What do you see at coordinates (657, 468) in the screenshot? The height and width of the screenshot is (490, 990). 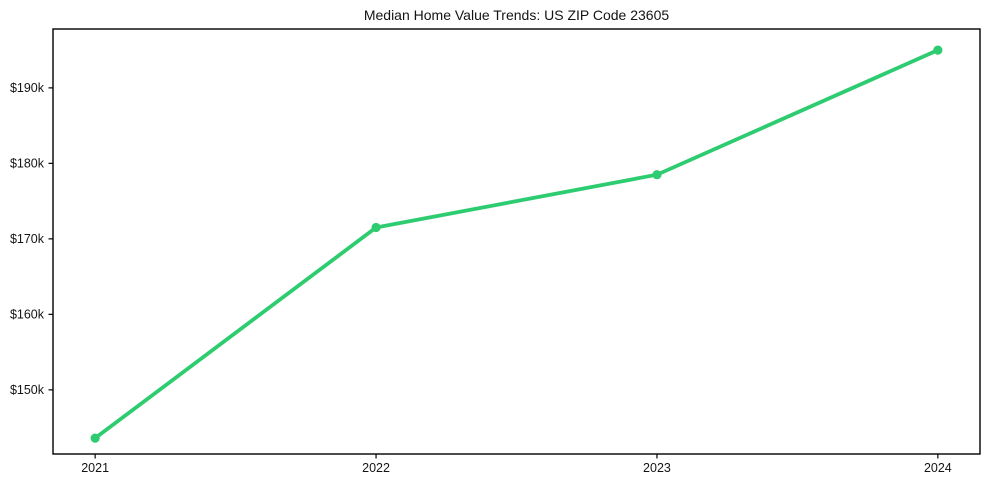 I see `x-tick-label: 2023` at bounding box center [657, 468].